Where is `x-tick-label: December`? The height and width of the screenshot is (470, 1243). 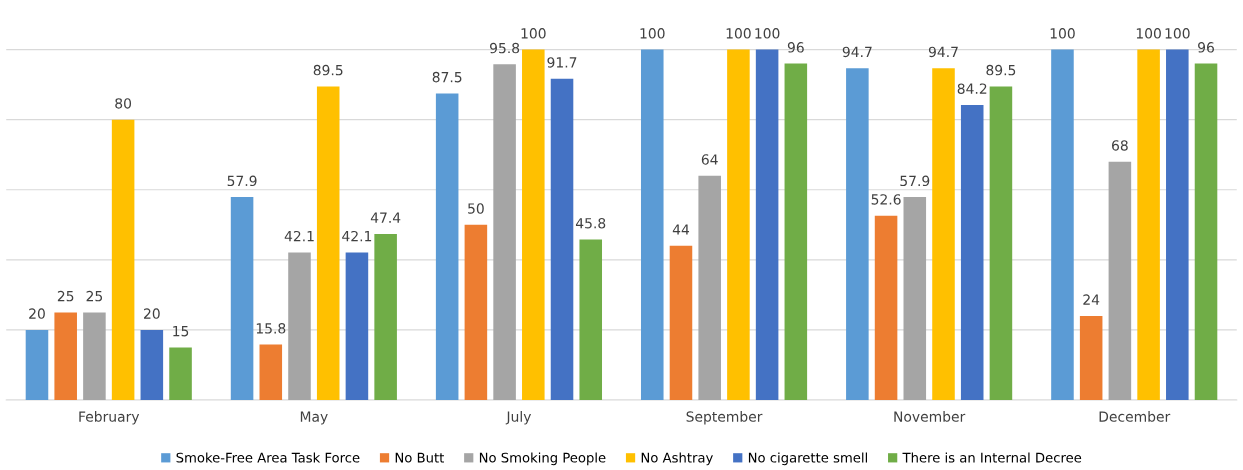
x-tick-label: December is located at coordinates (1135, 416).